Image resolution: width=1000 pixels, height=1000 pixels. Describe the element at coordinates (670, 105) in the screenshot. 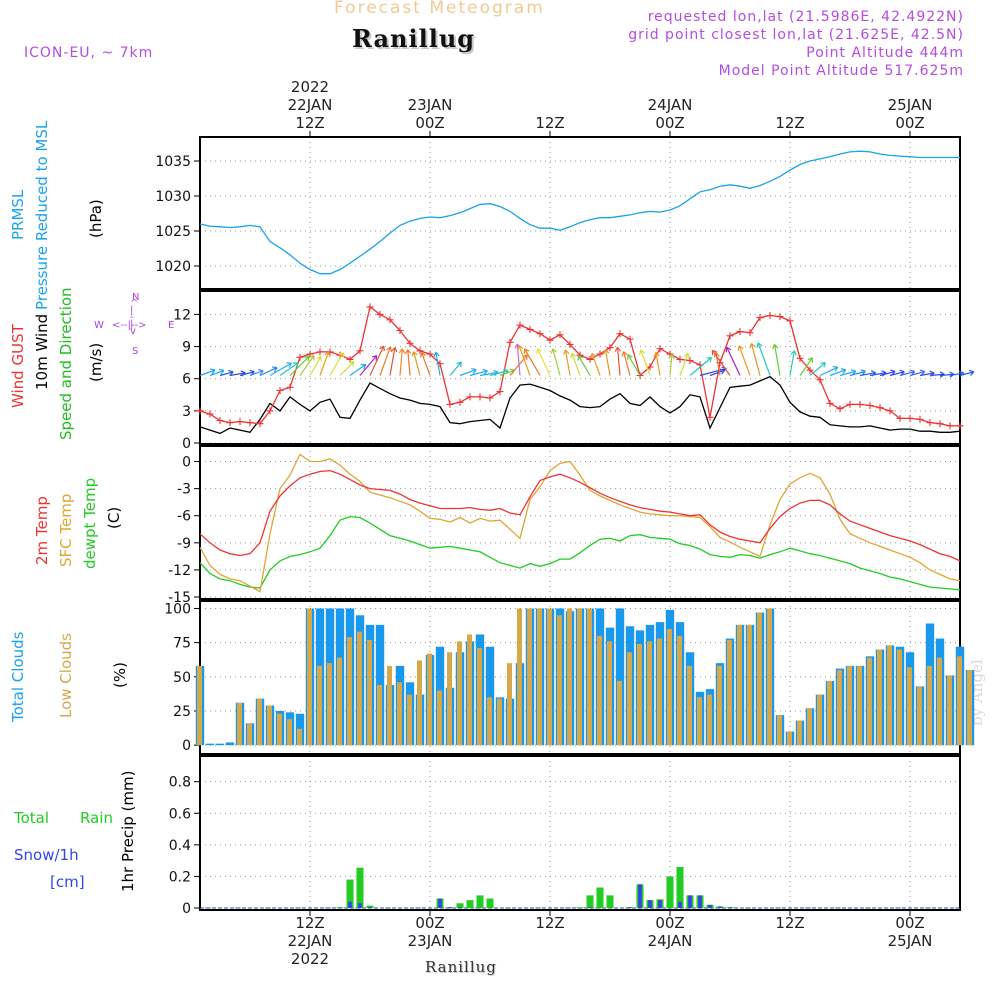

I see `date-day-top: 24JAN` at that location.